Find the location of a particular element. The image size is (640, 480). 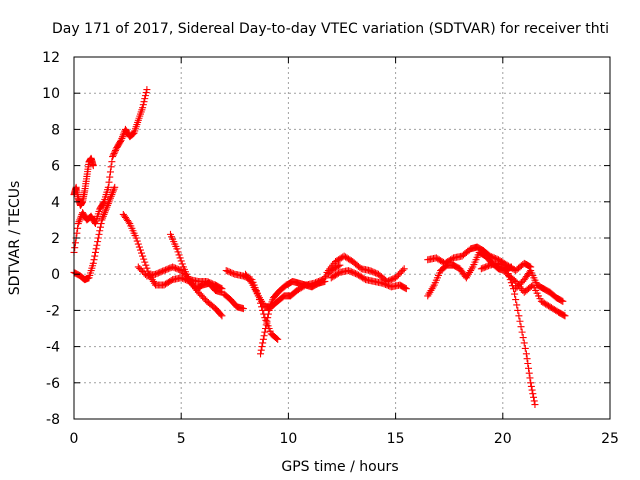

x-tick-label: 15 is located at coordinates (396, 439).